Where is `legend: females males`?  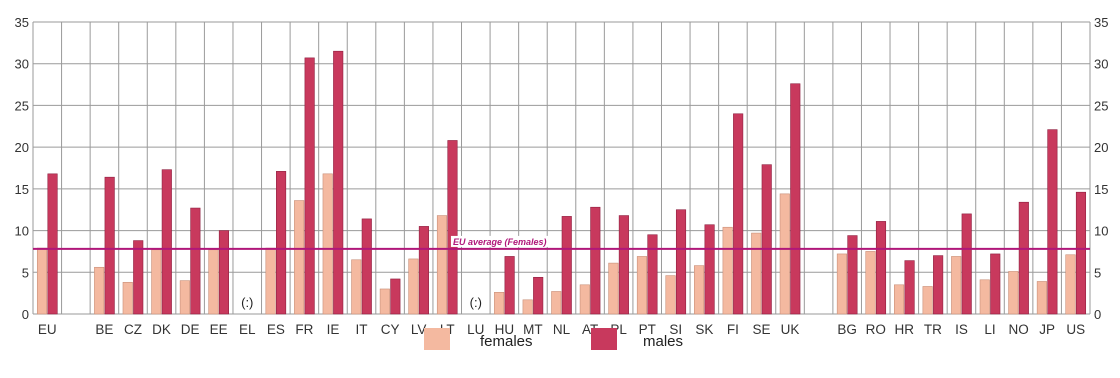
legend: females males is located at coordinates (553, 339).